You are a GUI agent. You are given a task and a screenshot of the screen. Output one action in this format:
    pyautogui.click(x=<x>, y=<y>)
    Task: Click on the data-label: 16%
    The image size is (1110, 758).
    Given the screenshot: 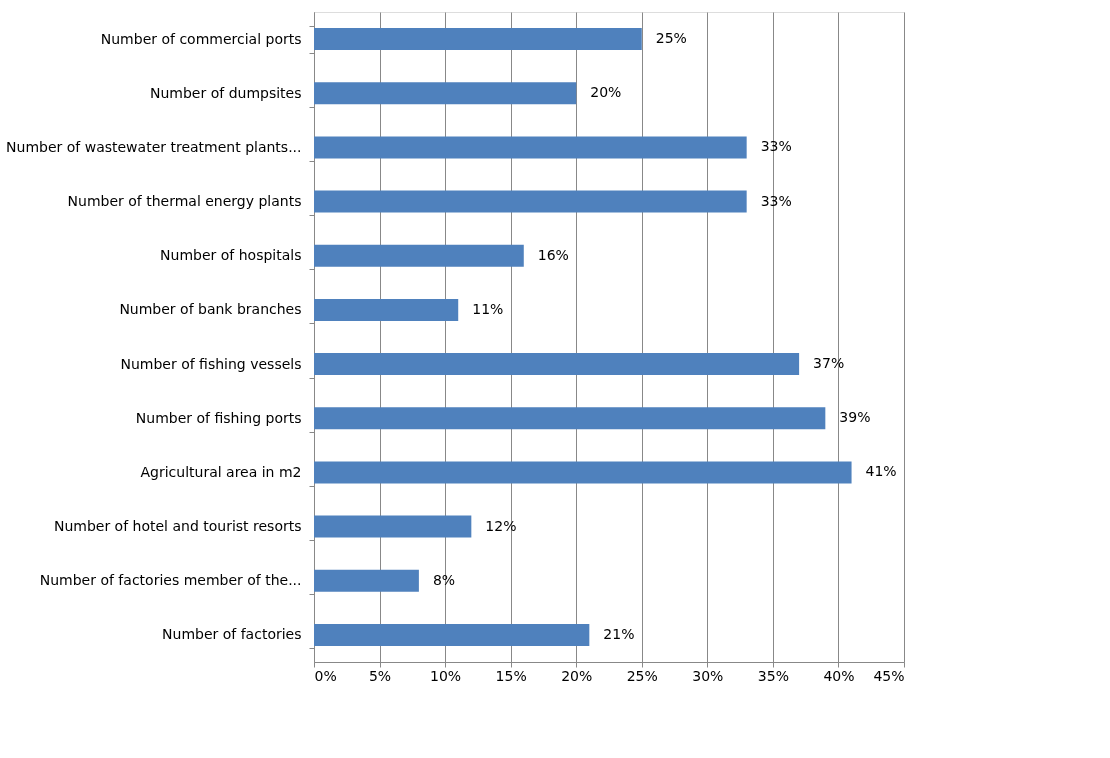 What is the action you would take?
    pyautogui.click(x=553, y=254)
    